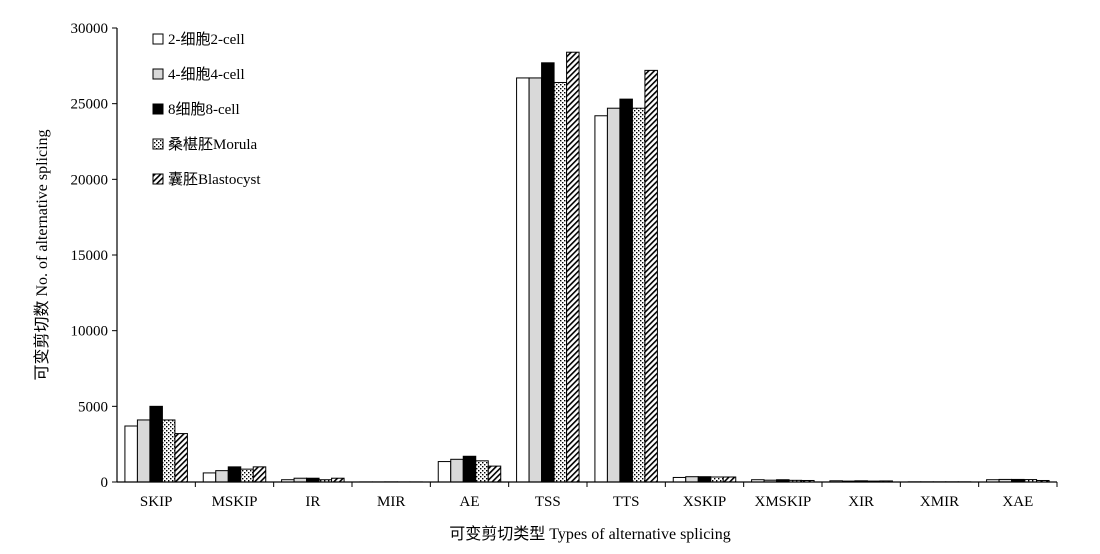  I want to click on legend-label-series-2: 4-细胞4-cell, so click(206, 74).